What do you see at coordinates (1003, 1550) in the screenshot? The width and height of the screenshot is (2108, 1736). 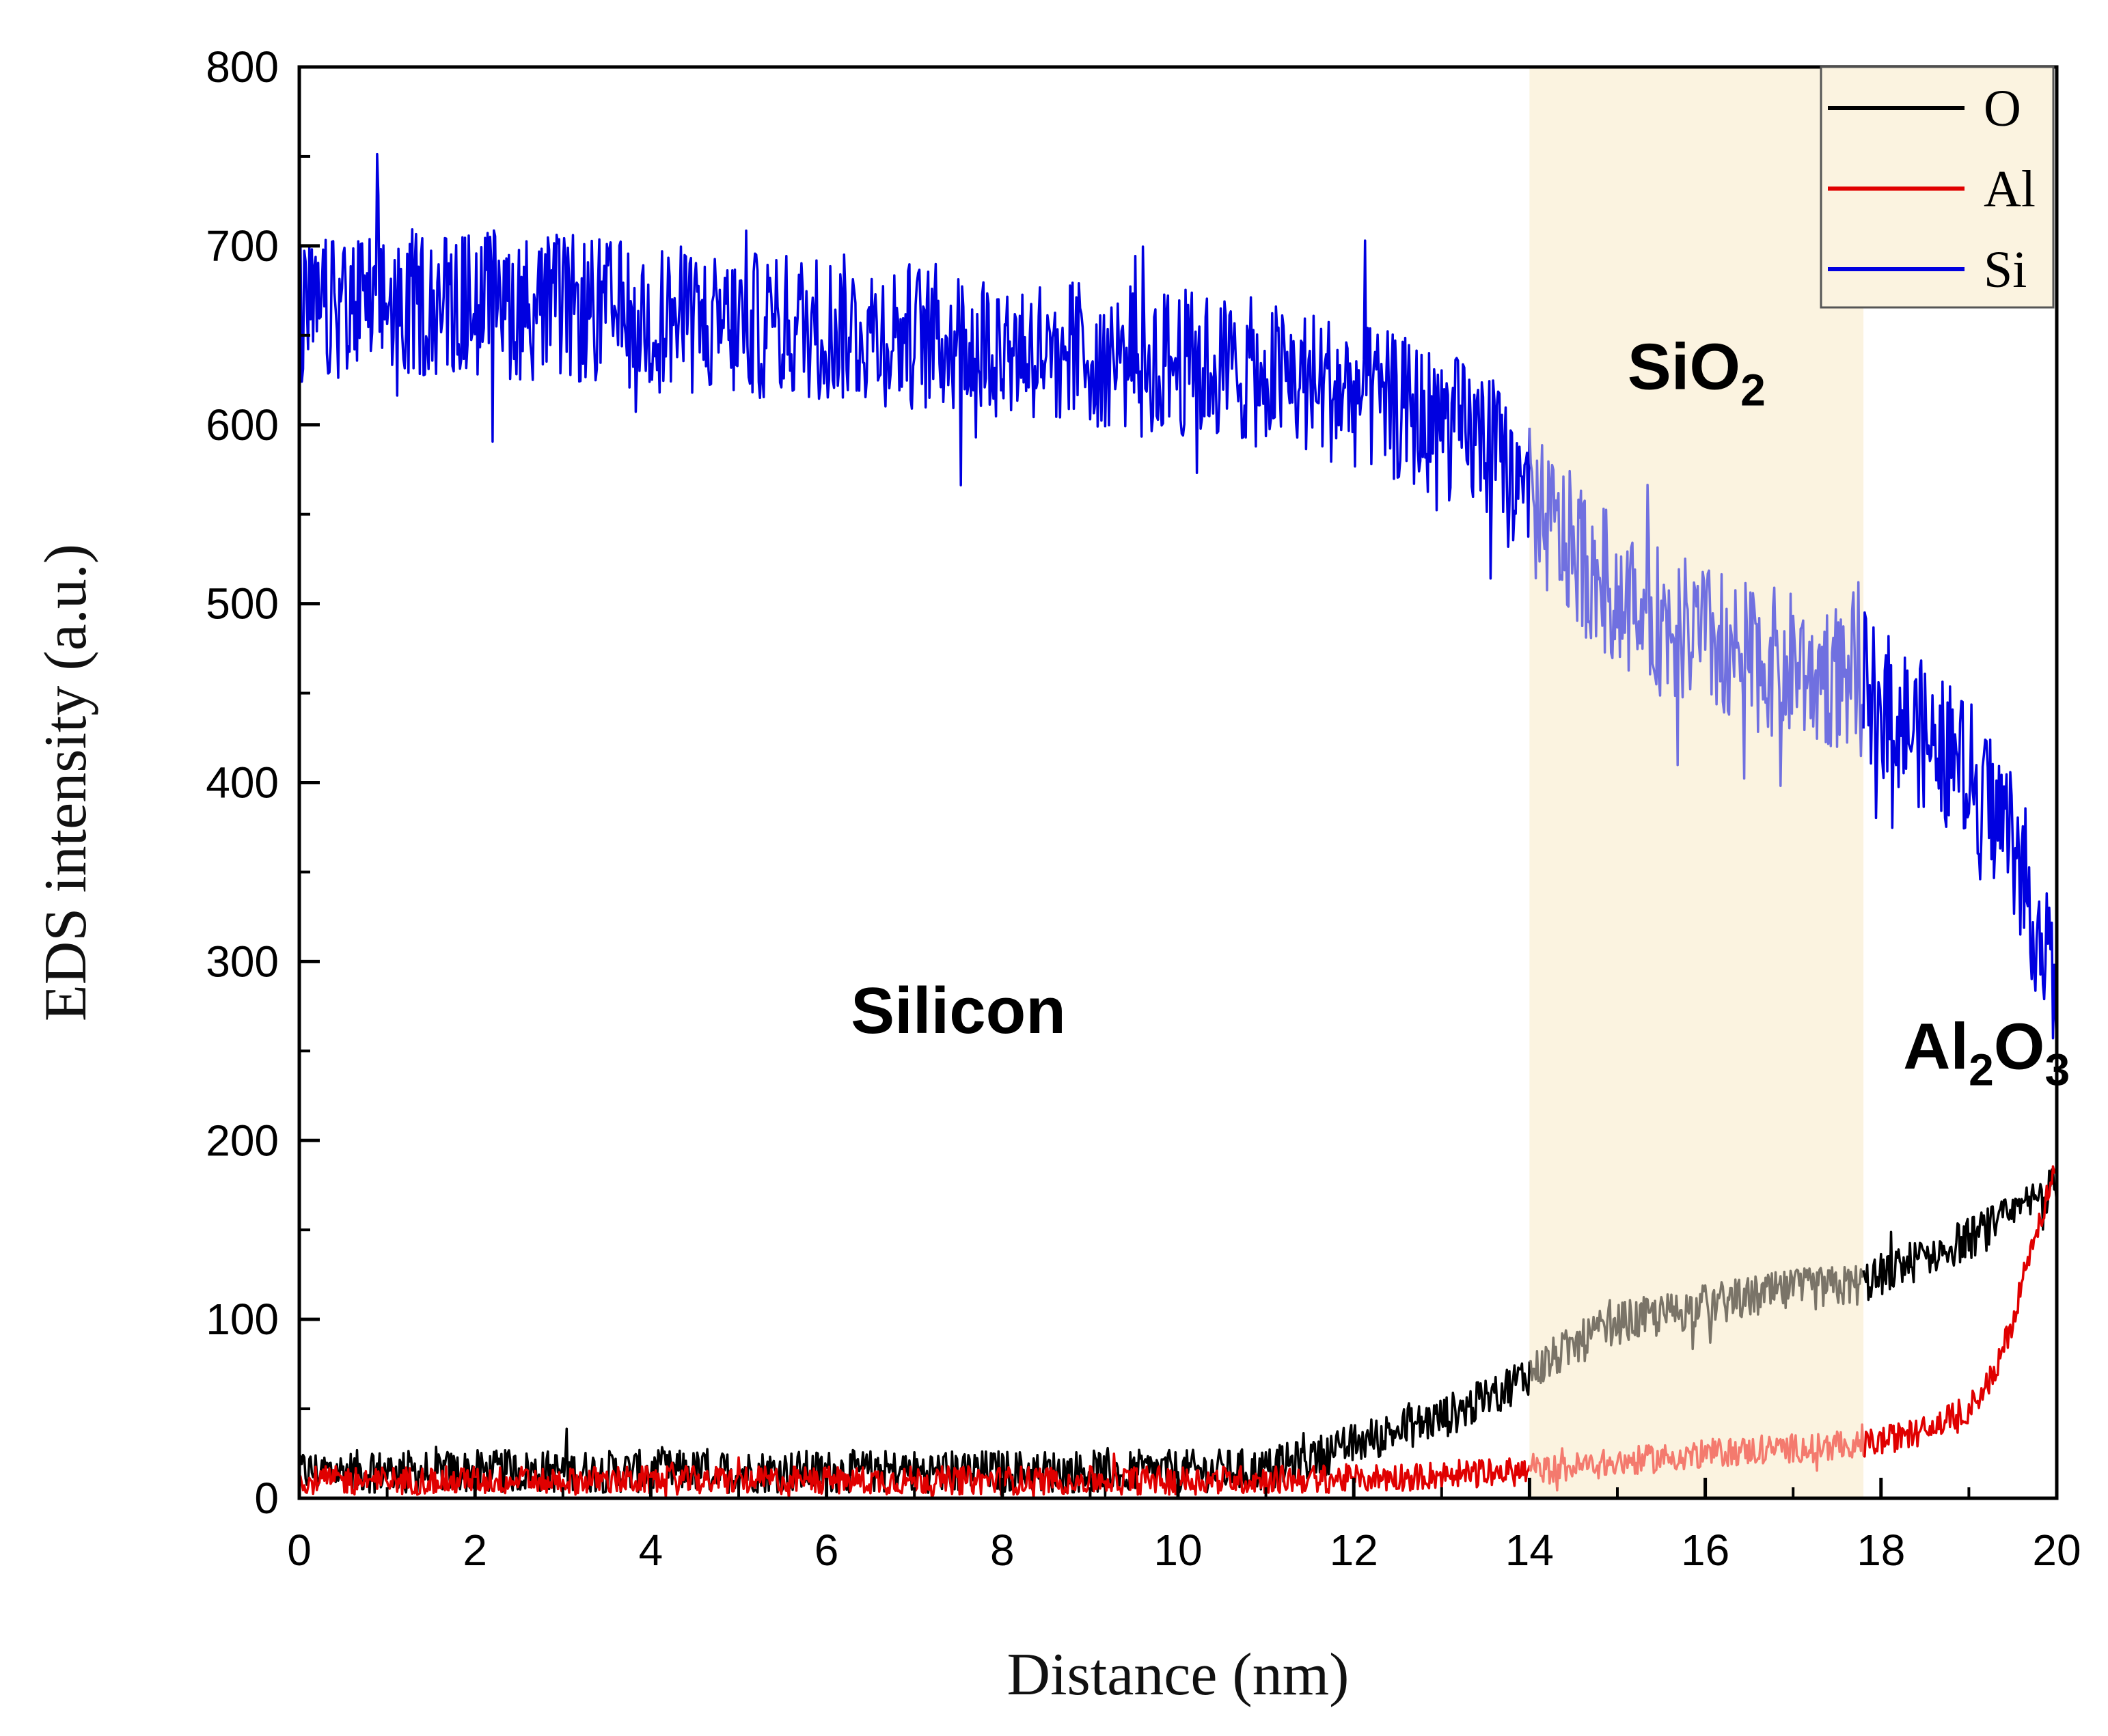 I see `x-tick-label: 8` at bounding box center [1003, 1550].